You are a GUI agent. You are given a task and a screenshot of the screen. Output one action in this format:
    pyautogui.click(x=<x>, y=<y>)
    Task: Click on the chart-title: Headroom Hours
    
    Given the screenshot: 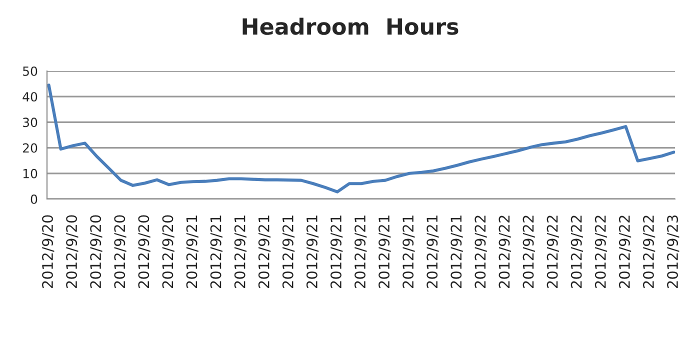 What is the action you would take?
    pyautogui.click(x=350, y=26)
    